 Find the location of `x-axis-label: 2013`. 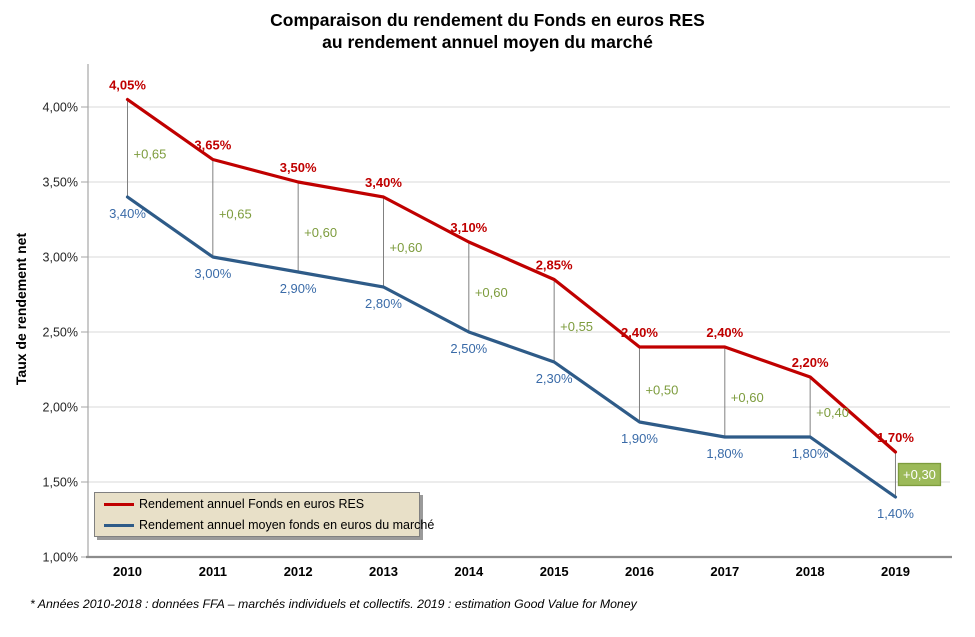

x-axis-label: 2013 is located at coordinates (383, 571).